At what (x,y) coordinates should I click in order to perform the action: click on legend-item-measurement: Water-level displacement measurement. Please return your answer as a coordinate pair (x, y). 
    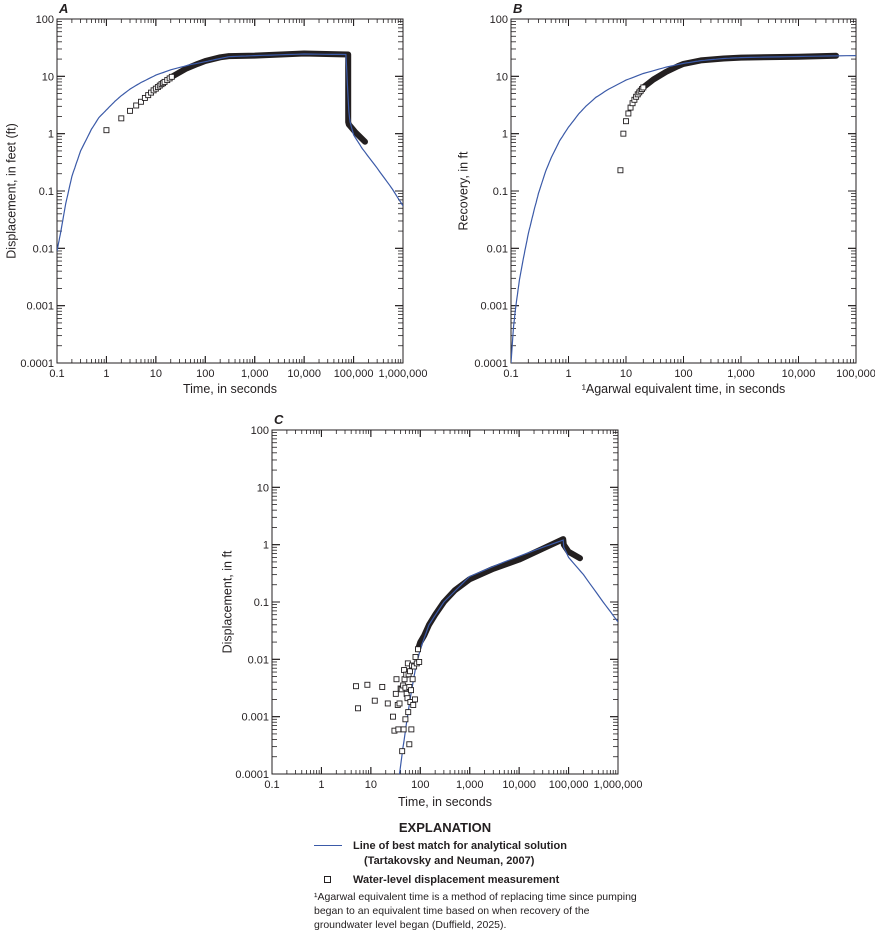
    Looking at the image, I should click on (450, 881).